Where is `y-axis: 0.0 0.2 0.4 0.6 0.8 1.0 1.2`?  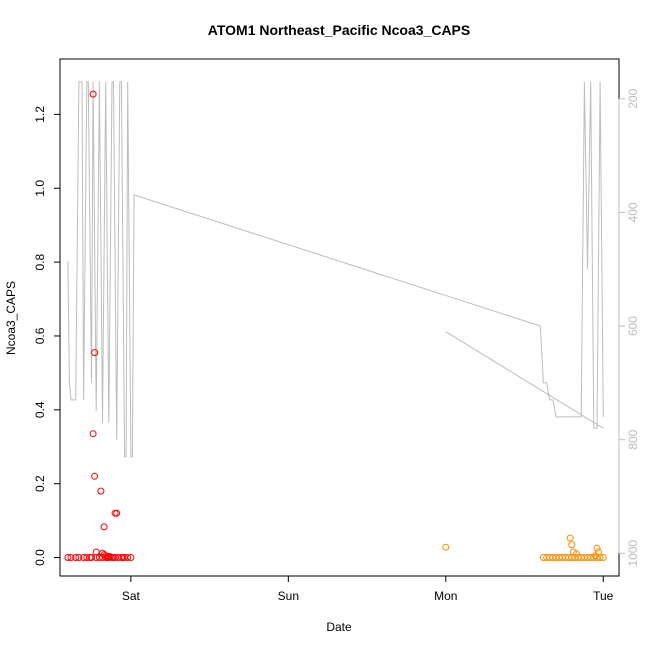
y-axis: 0.0 0.2 0.4 0.6 0.8 1.0 1.2 is located at coordinates (47, 336).